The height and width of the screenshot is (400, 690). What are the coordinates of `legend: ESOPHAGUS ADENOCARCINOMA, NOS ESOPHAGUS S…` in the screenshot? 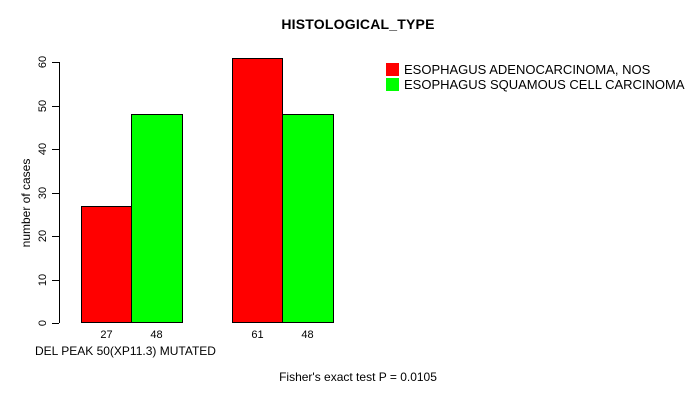 It's located at (535, 77).